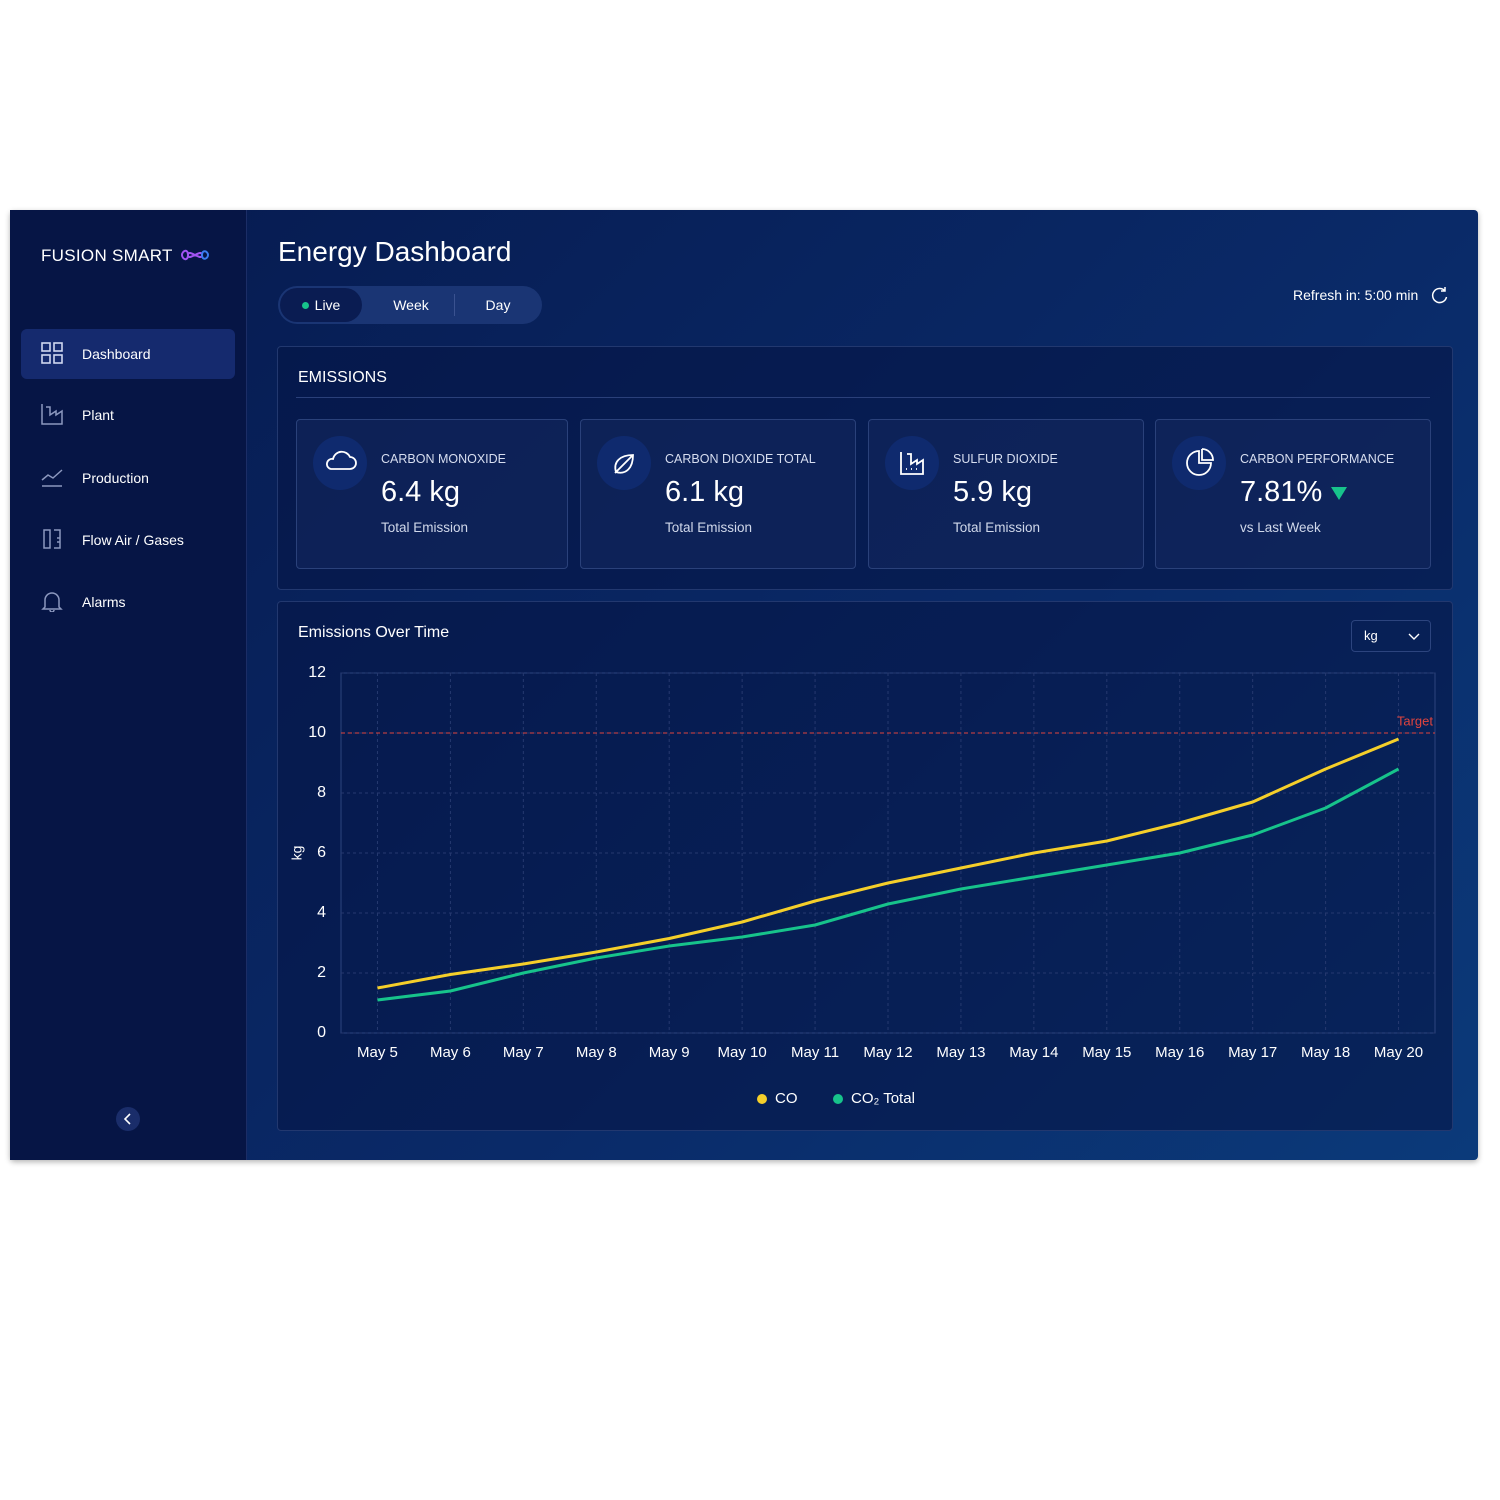  What do you see at coordinates (128, 415) in the screenshot?
I see `nav-item: Plant` at bounding box center [128, 415].